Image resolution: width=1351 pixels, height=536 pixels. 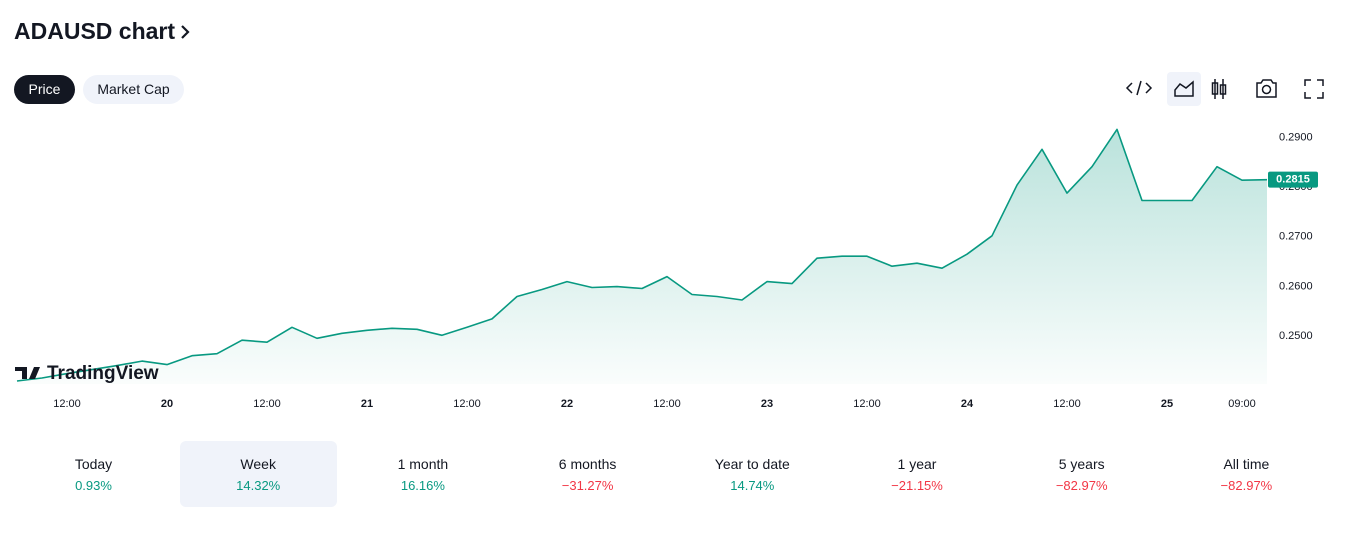 I want to click on y-tick-label: 0.2500, so click(x=1296, y=336).